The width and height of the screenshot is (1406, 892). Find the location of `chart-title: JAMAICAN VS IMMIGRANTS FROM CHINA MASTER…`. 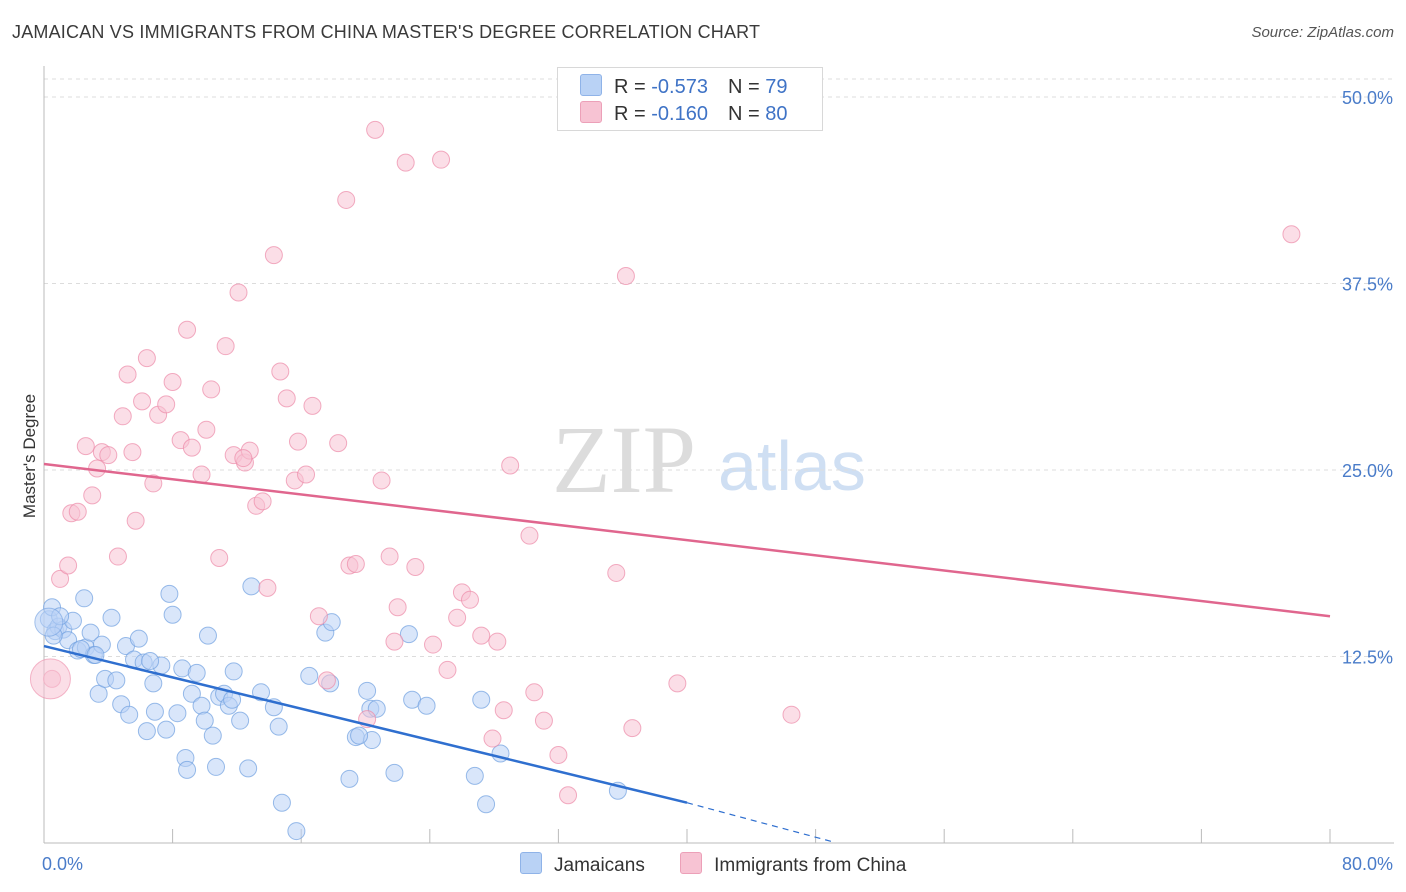

chart-title: JAMAICAN VS IMMIGRANTS FROM CHINA MASTER… is located at coordinates (386, 32).